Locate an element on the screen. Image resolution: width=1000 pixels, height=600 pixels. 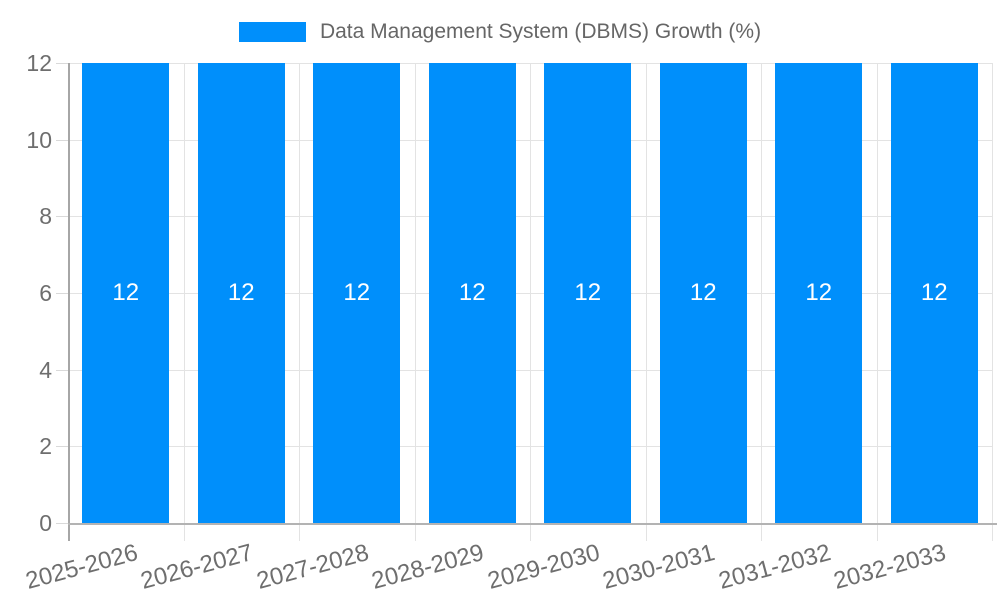
y-axis-label: 10 is located at coordinates (39, 140).